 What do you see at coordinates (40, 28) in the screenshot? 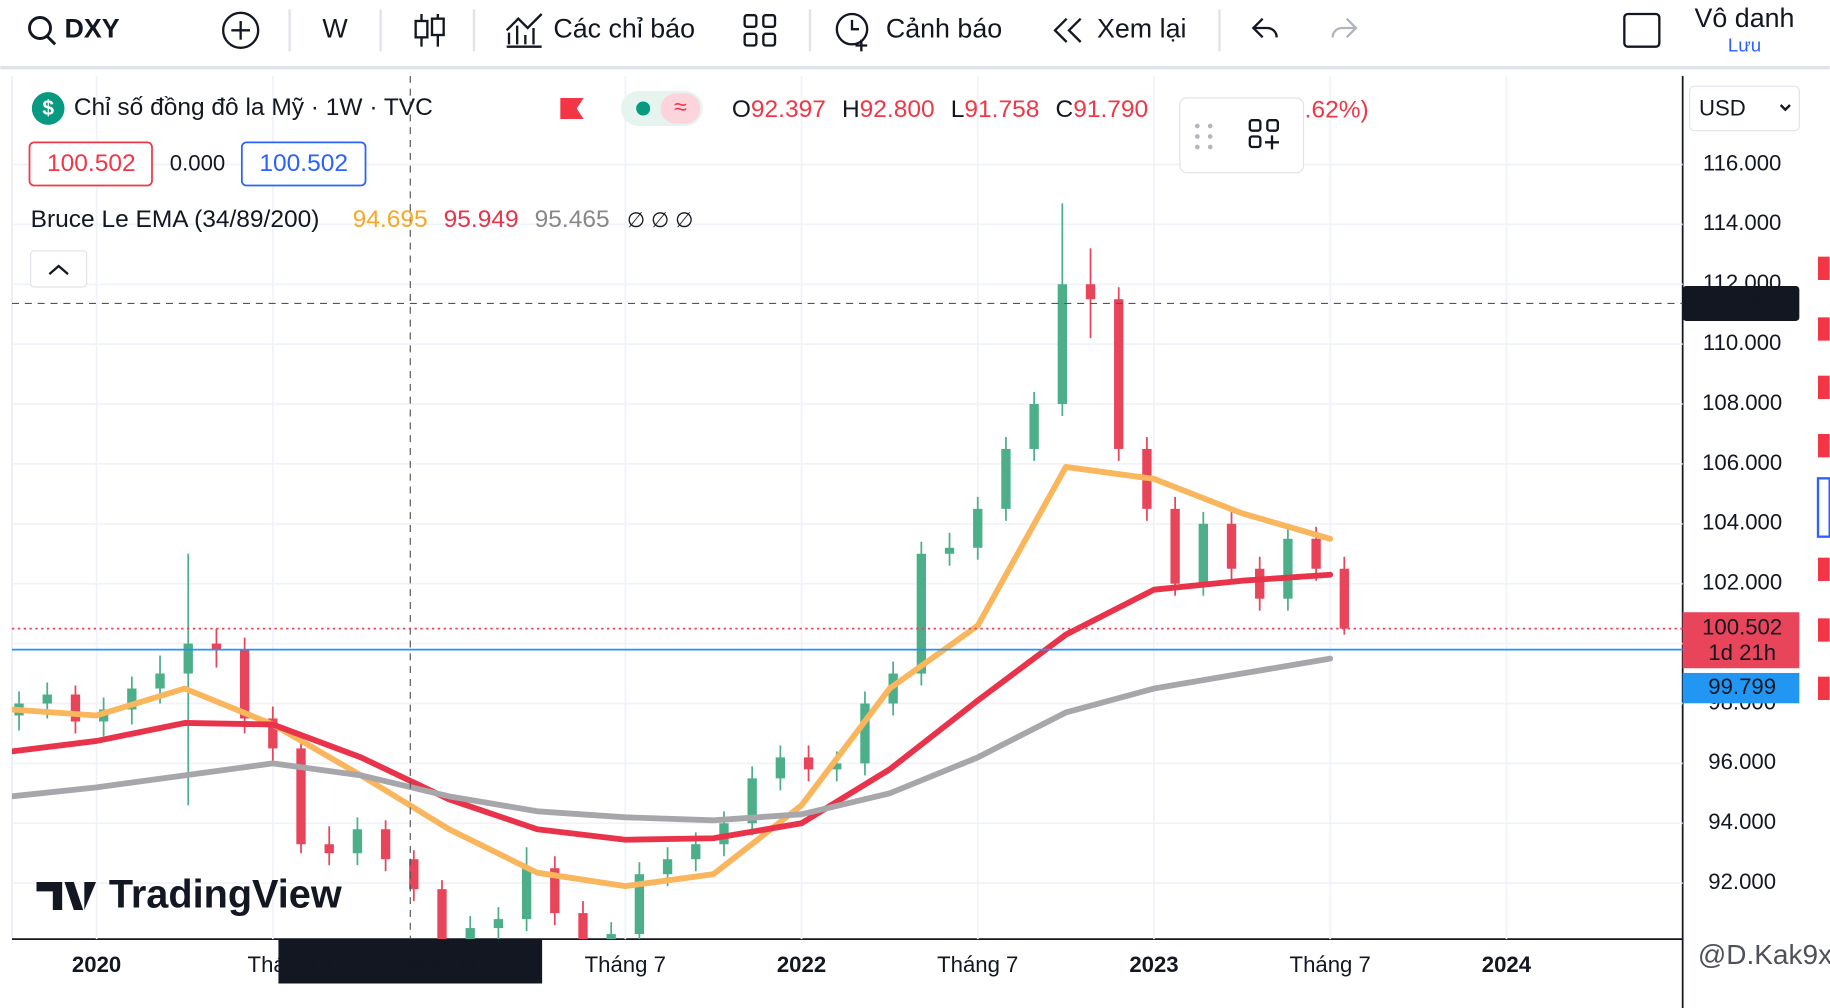
I see `search-icon` at bounding box center [40, 28].